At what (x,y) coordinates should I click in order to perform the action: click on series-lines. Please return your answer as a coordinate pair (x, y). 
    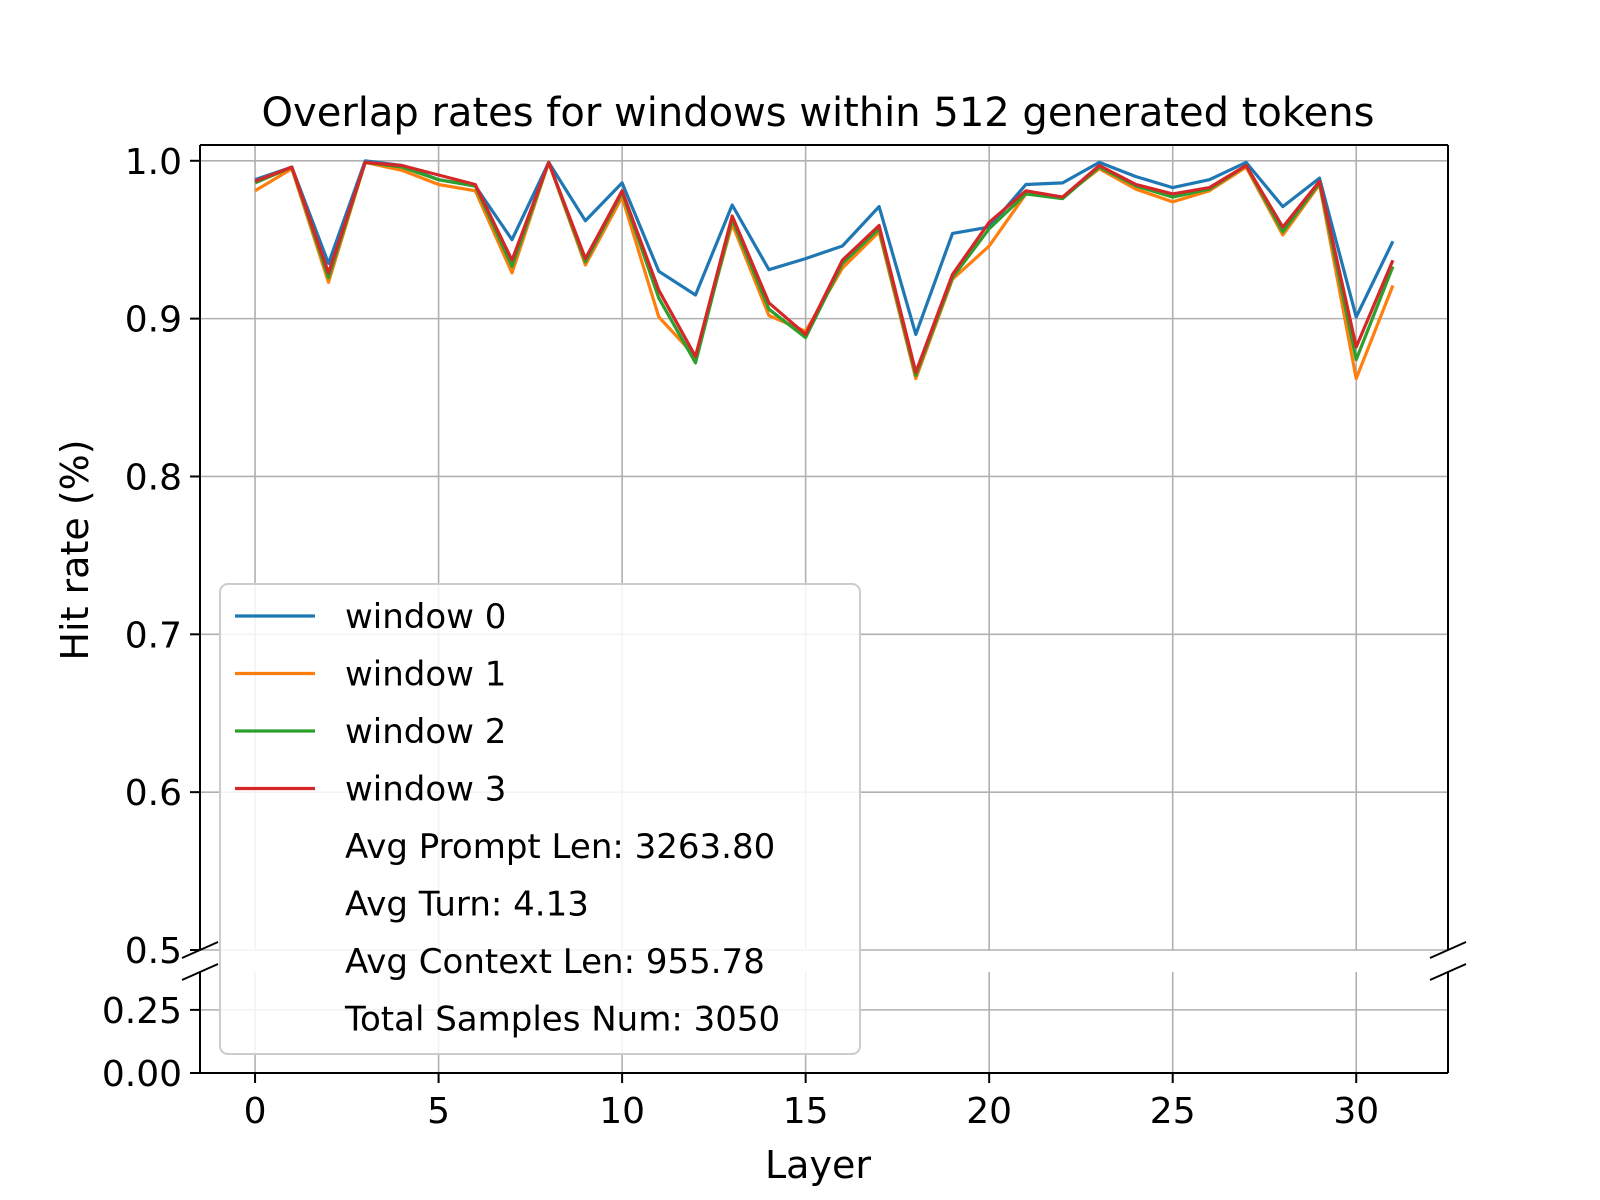
    Looking at the image, I should click on (824, 270).